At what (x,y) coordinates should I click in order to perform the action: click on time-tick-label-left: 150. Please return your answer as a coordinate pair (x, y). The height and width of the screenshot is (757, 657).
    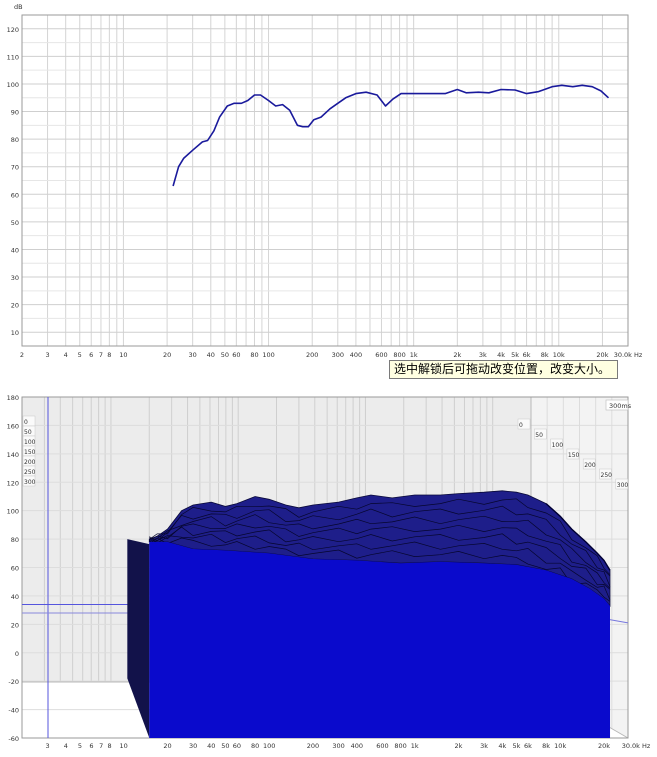
    Looking at the image, I should click on (30, 452).